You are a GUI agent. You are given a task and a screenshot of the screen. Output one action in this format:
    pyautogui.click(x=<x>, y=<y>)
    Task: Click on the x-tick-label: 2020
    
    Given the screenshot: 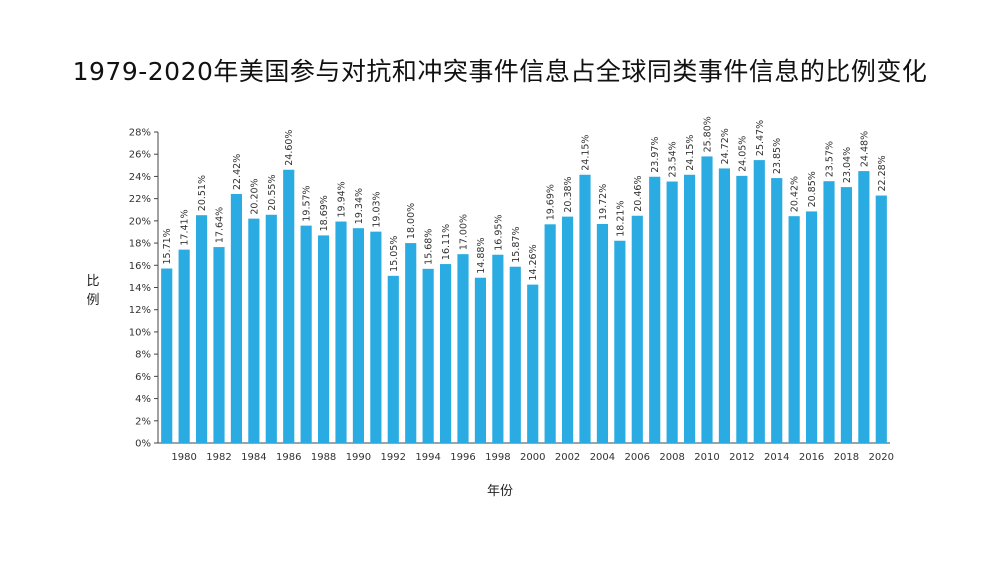 What is the action you would take?
    pyautogui.click(x=881, y=457)
    